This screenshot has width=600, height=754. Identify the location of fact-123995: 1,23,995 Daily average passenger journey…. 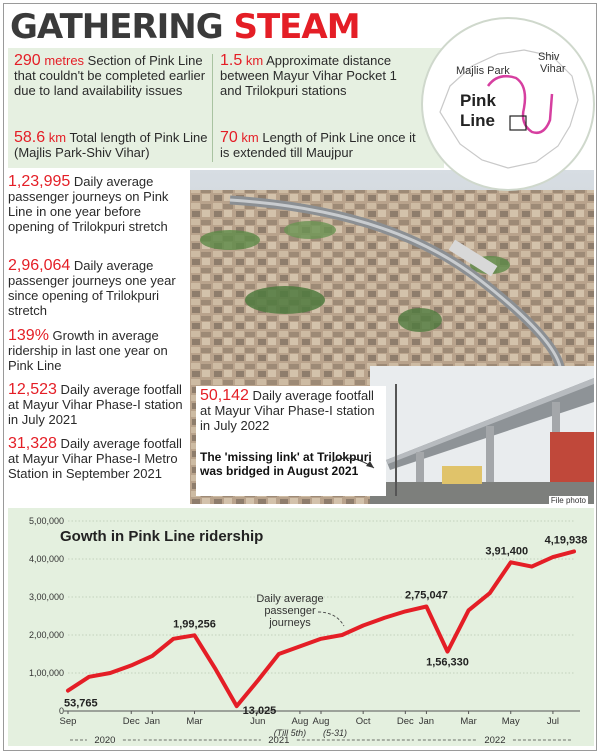
(88, 204).